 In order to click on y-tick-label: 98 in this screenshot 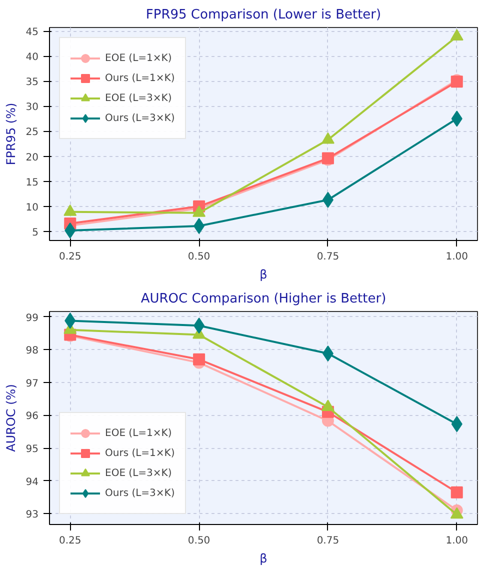, I will do `click(32, 351)`.